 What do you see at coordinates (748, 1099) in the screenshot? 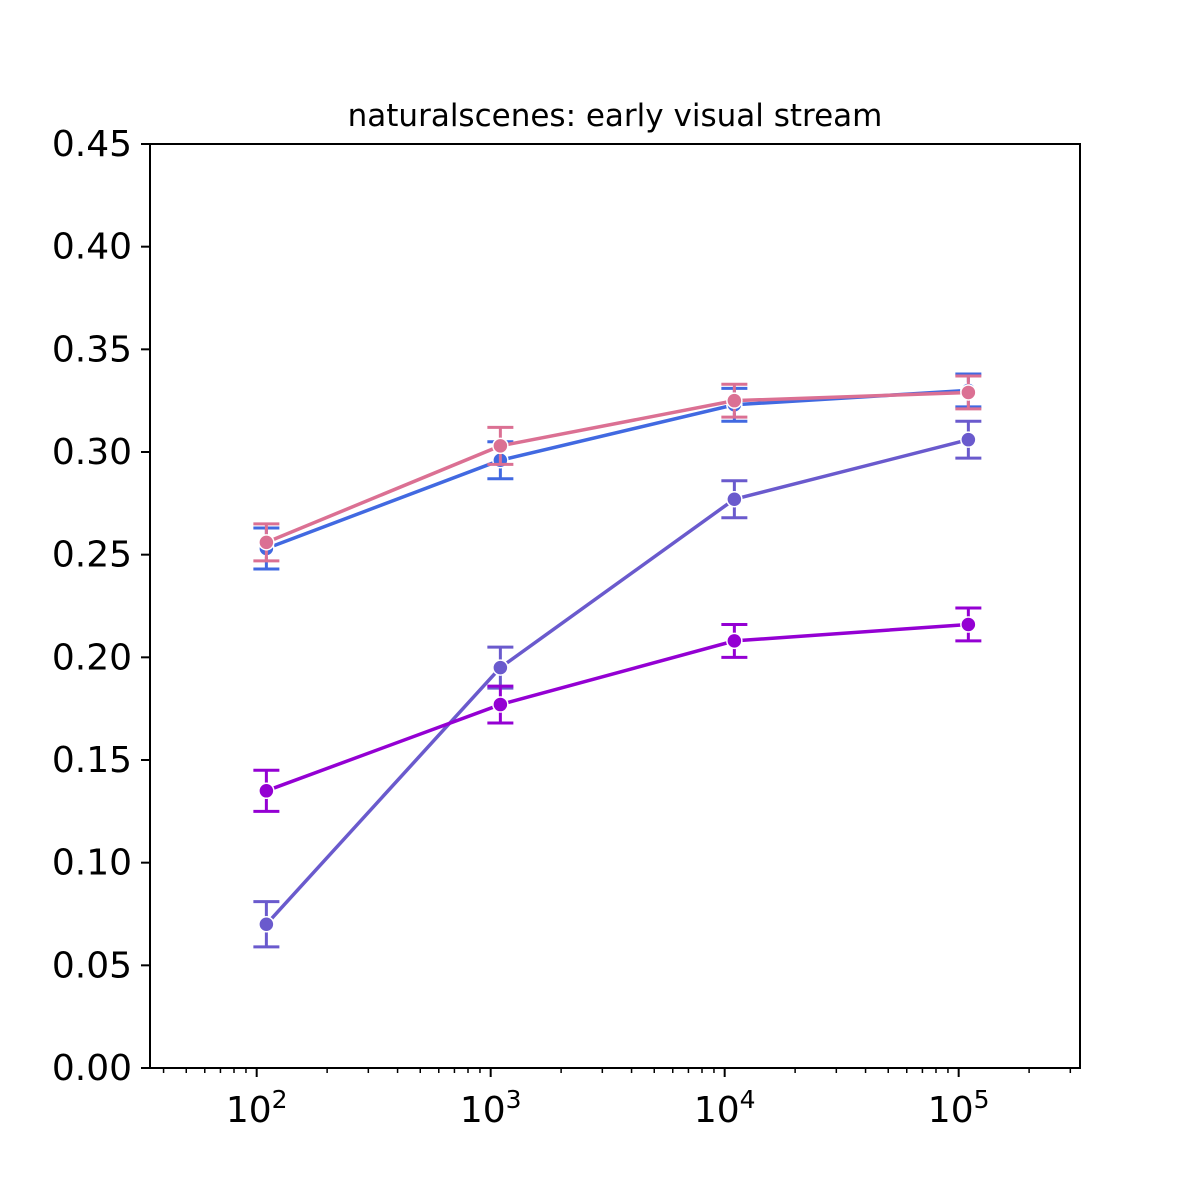
I see `x-tick-exponent: 4` at bounding box center [748, 1099].